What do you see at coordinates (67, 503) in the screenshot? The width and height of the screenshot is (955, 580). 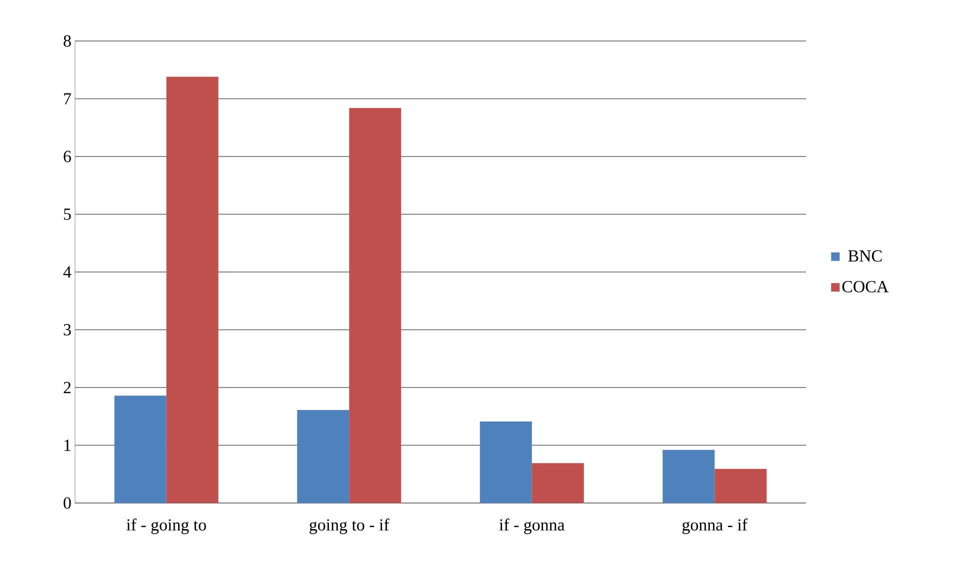 I see `y-tick-label: 0` at bounding box center [67, 503].